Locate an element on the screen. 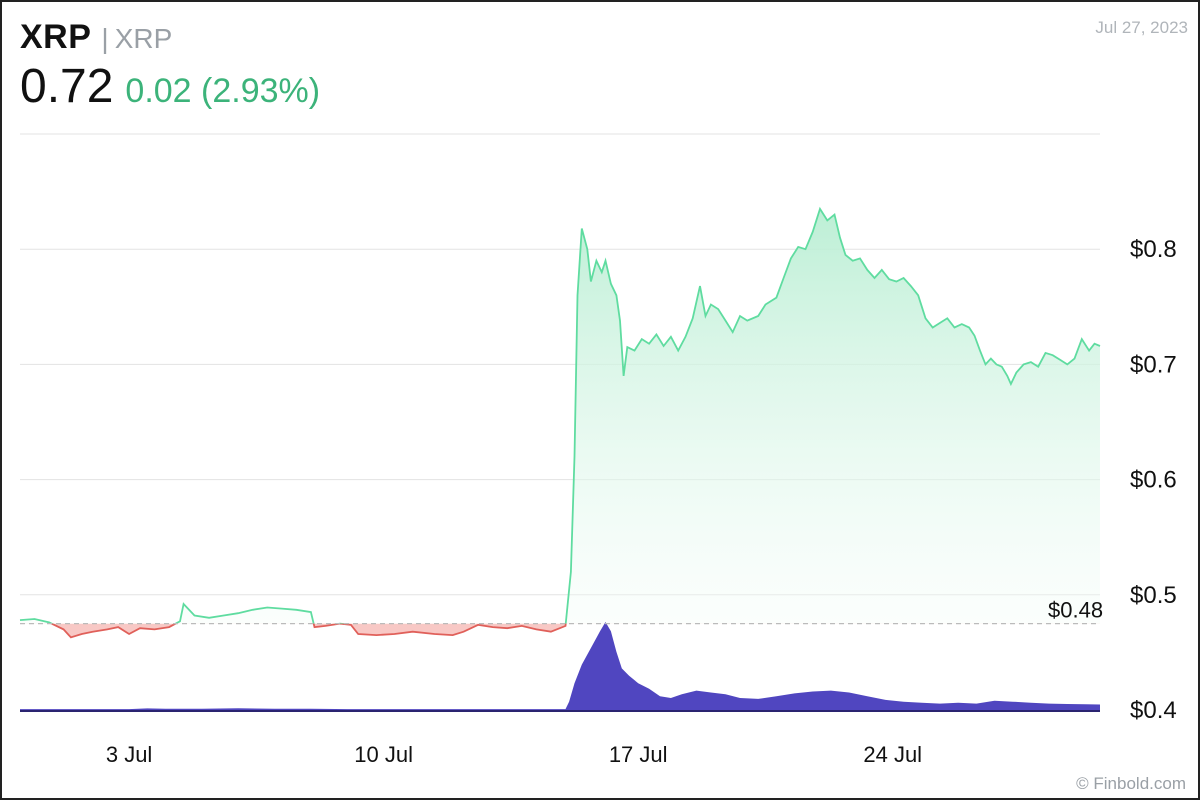 The image size is (1200, 800). x-axis: 3 Jul 10 Jul 17 Jul 24 Jul is located at coordinates (514, 754).